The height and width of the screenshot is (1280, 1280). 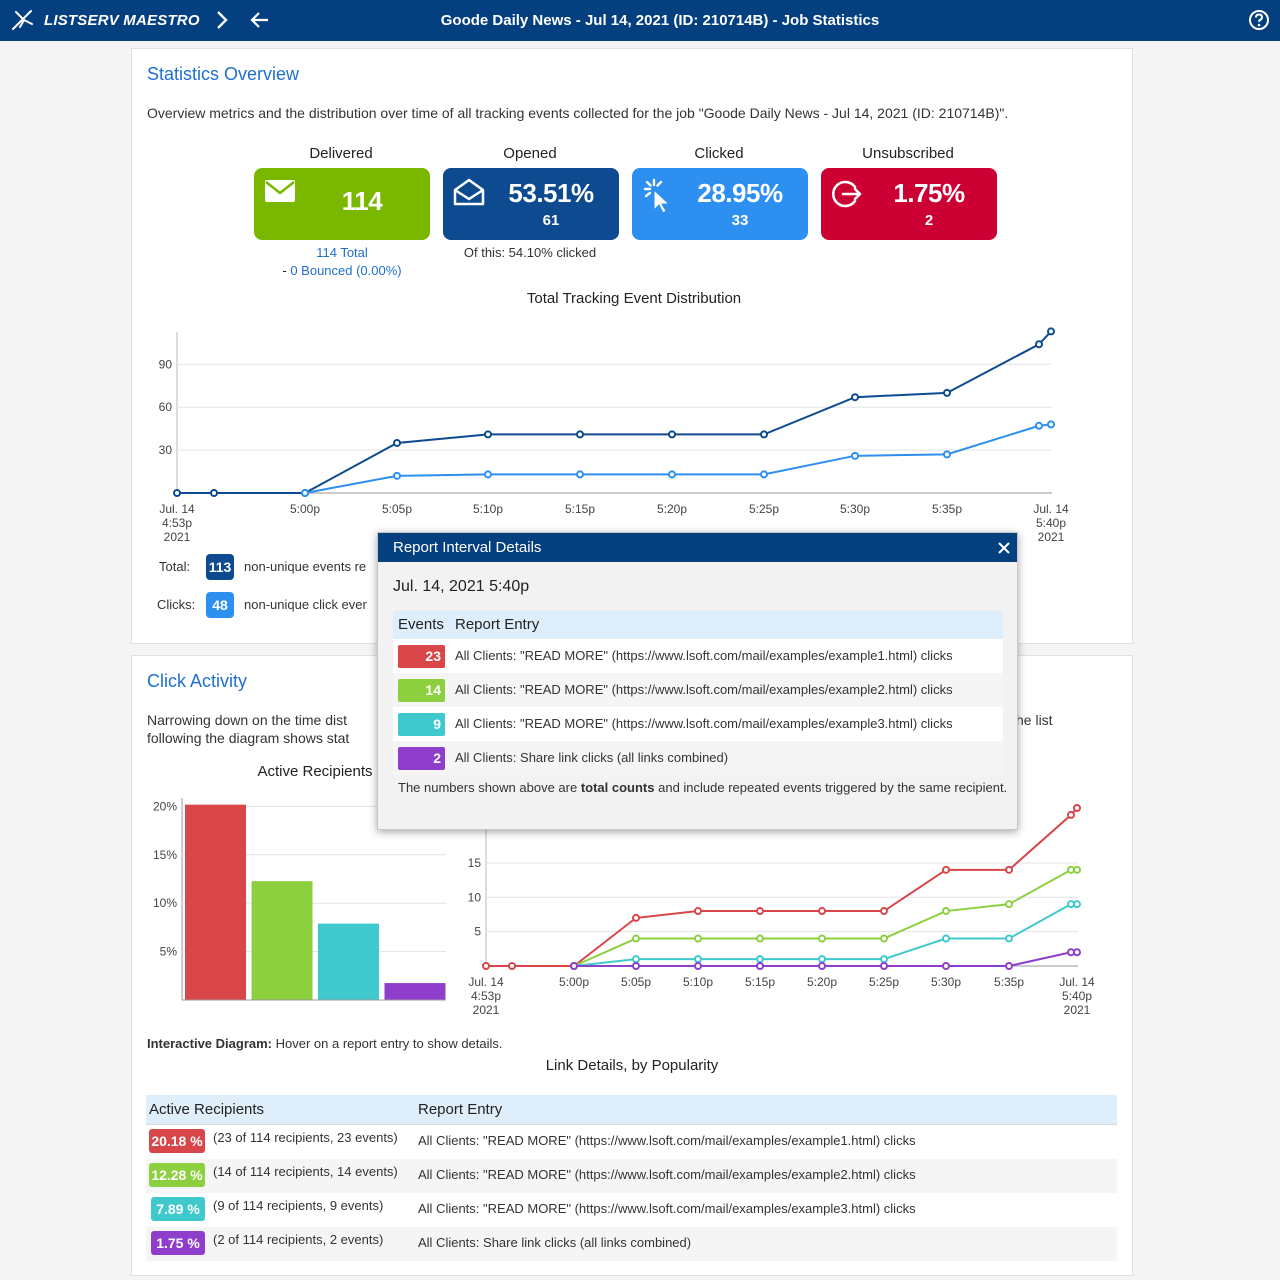 I want to click on metric-opened-count: 61, so click(x=551, y=220).